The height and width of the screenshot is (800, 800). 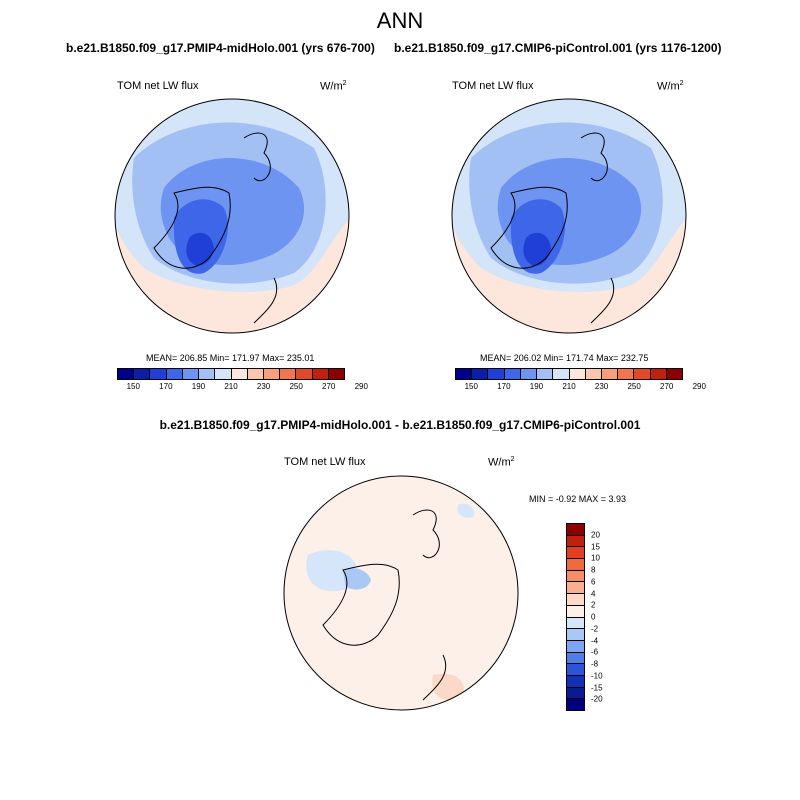 What do you see at coordinates (595, 558) in the screenshot?
I see `colorbar-tick-label: 10` at bounding box center [595, 558].